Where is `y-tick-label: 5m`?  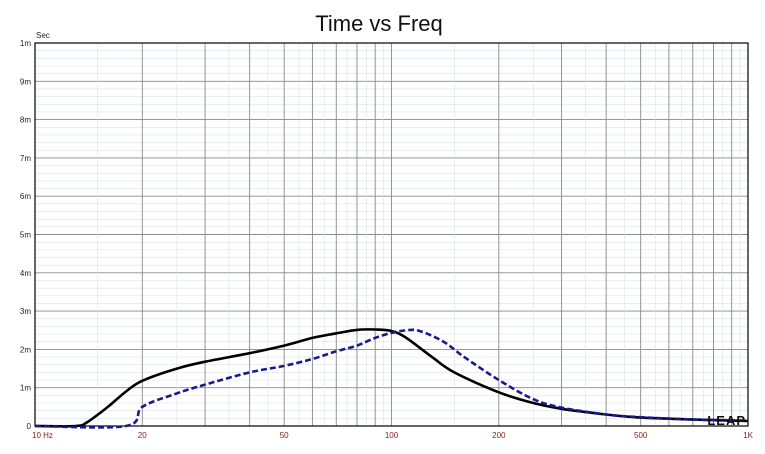
y-tick-label: 5m is located at coordinates (25, 235).